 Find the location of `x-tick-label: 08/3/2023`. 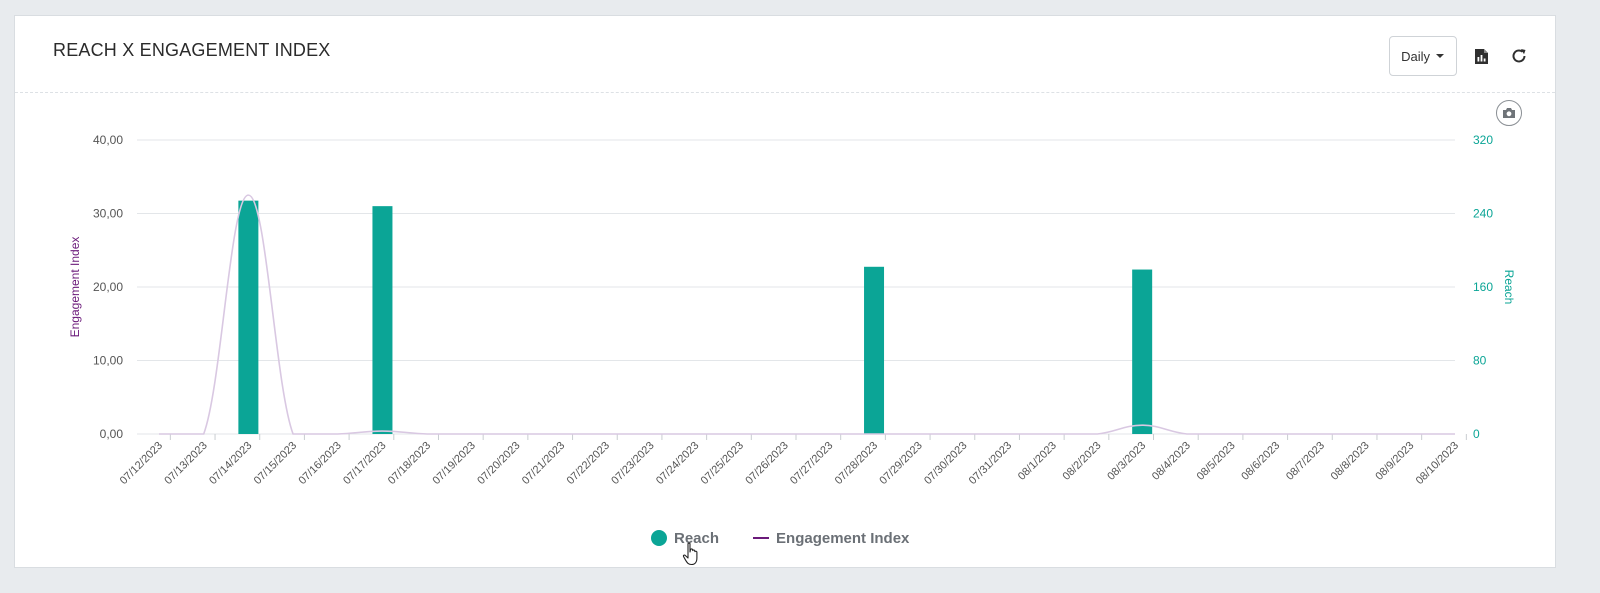

x-tick-label: 08/3/2023 is located at coordinates (1126, 461).